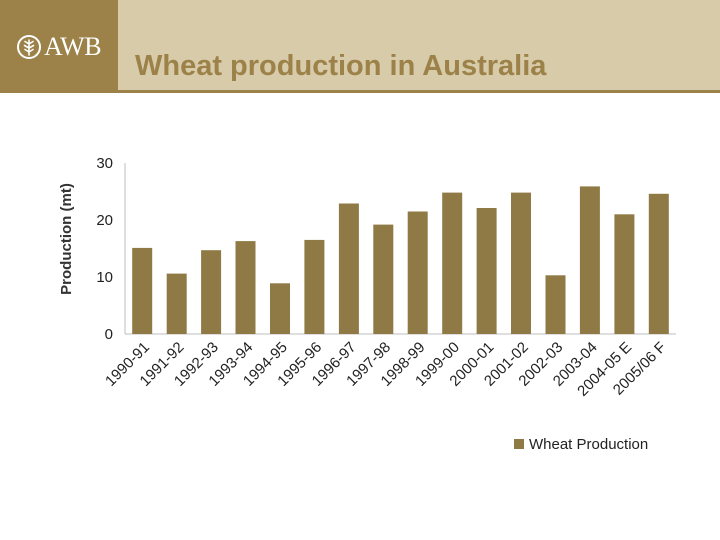 The image size is (720, 540). What do you see at coordinates (109, 334) in the screenshot?
I see `y-tick-label: 0` at bounding box center [109, 334].